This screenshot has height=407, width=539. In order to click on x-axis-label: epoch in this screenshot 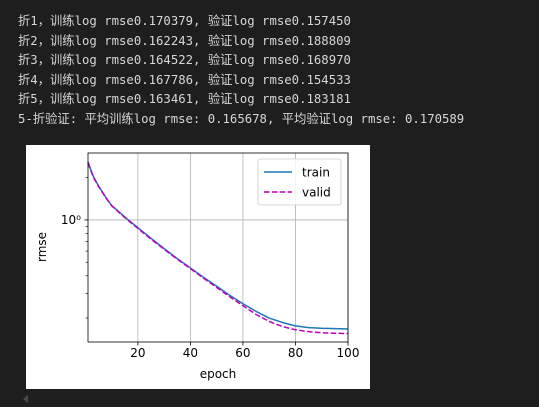, I will do `click(218, 374)`.